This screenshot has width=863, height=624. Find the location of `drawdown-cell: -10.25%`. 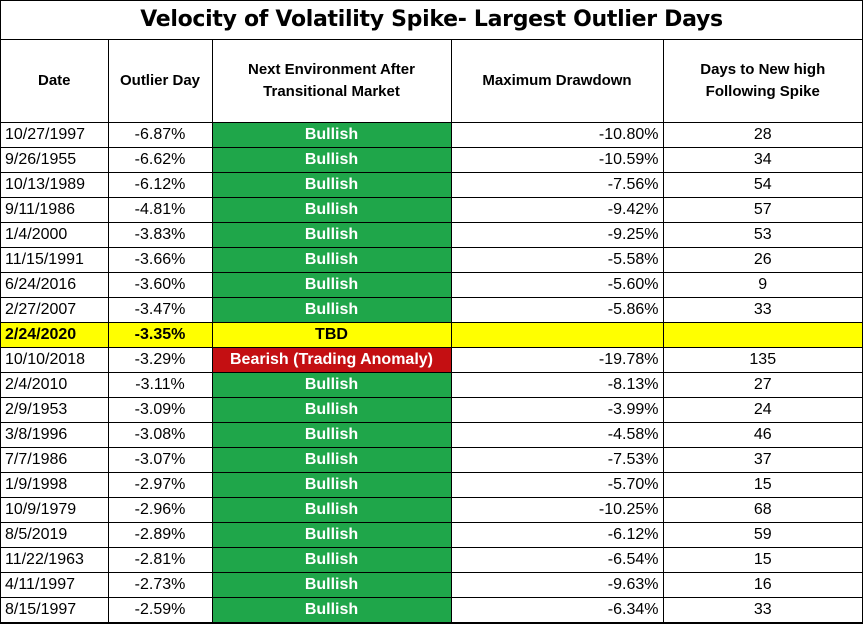

drawdown-cell: -10.25% is located at coordinates (557, 510).